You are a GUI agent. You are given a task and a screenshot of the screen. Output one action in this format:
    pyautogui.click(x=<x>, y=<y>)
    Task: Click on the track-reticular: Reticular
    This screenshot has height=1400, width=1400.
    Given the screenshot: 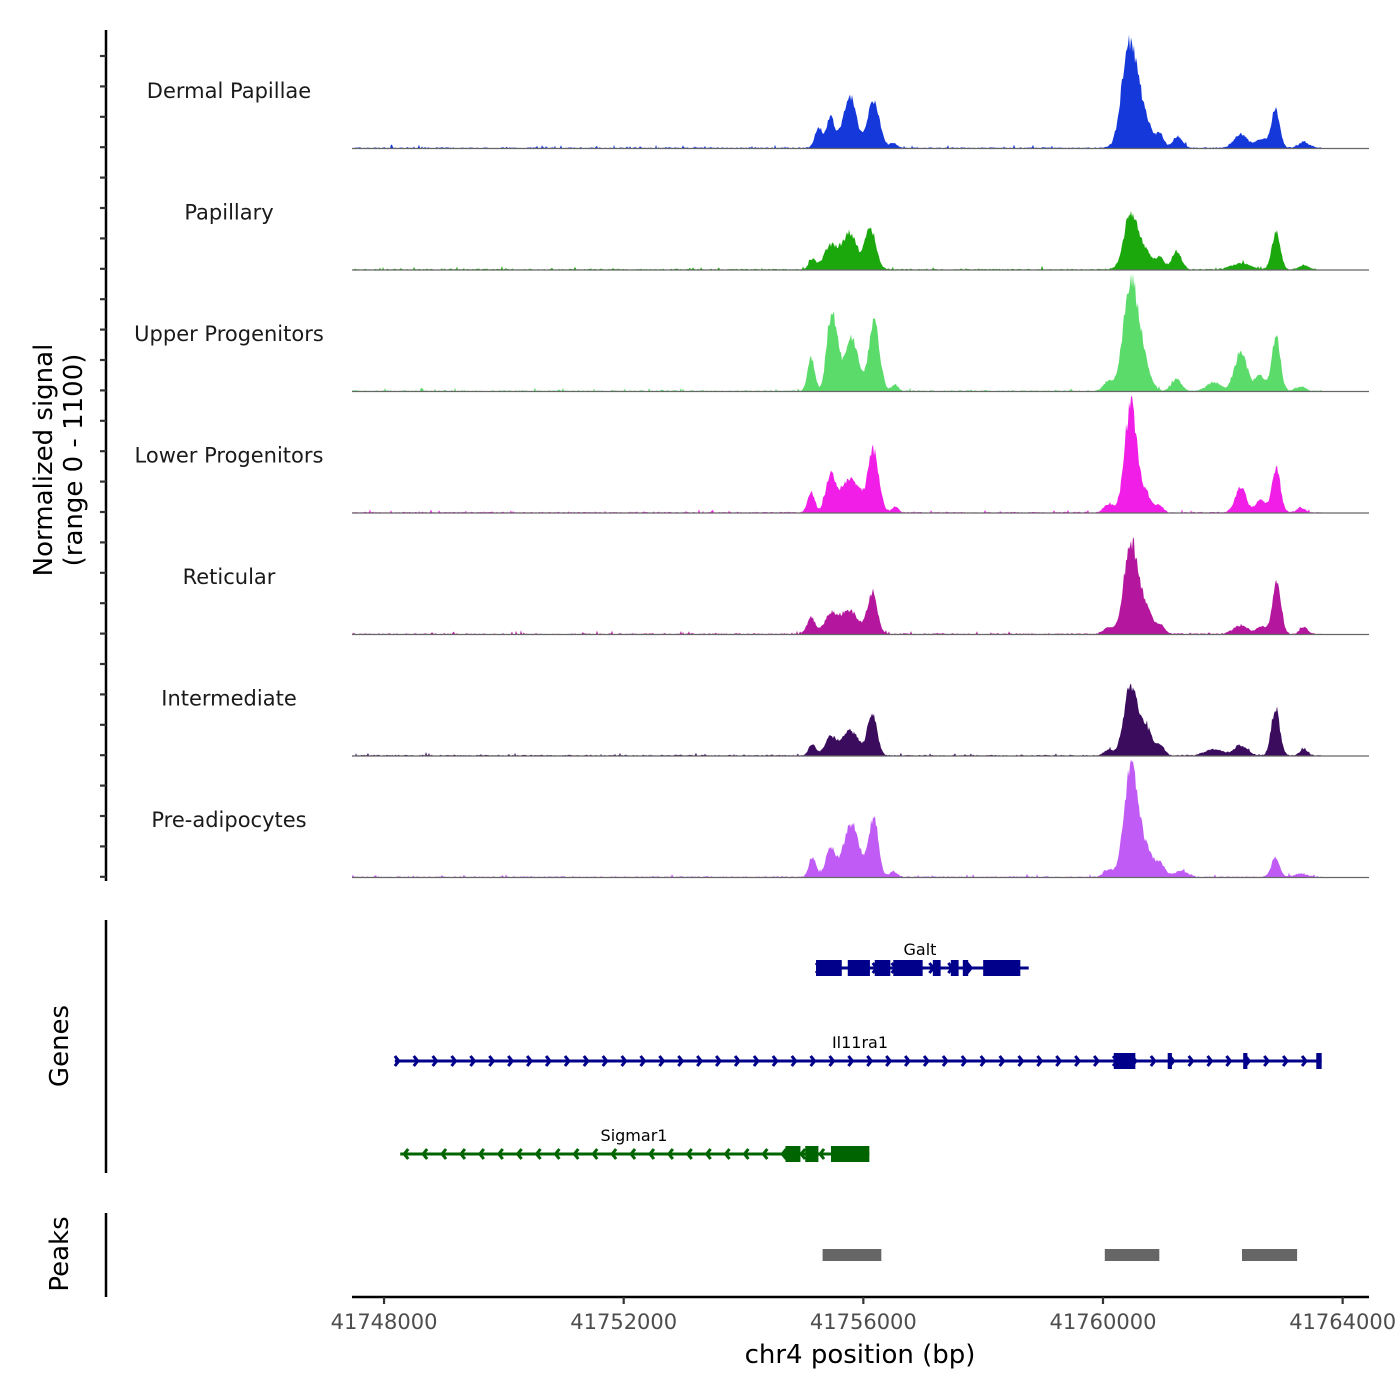 What is the action you would take?
    pyautogui.click(x=776, y=586)
    